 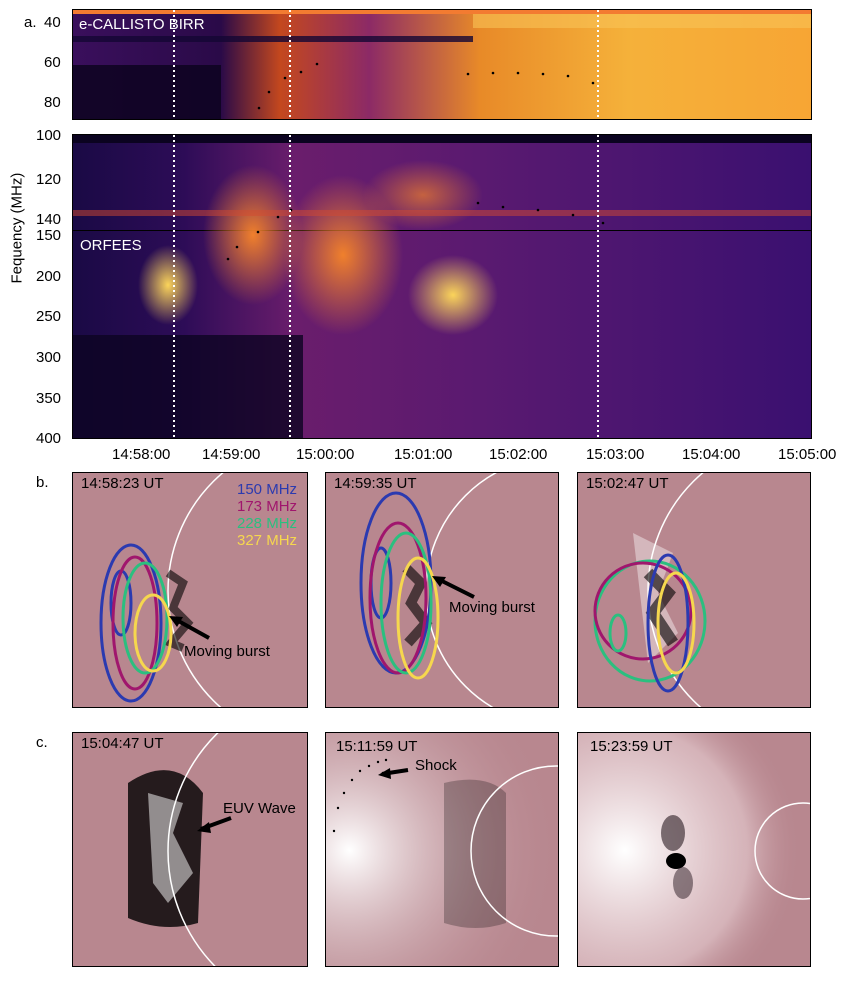 What do you see at coordinates (267, 540) in the screenshot?
I see `legend-327: 327 MHz` at bounding box center [267, 540].